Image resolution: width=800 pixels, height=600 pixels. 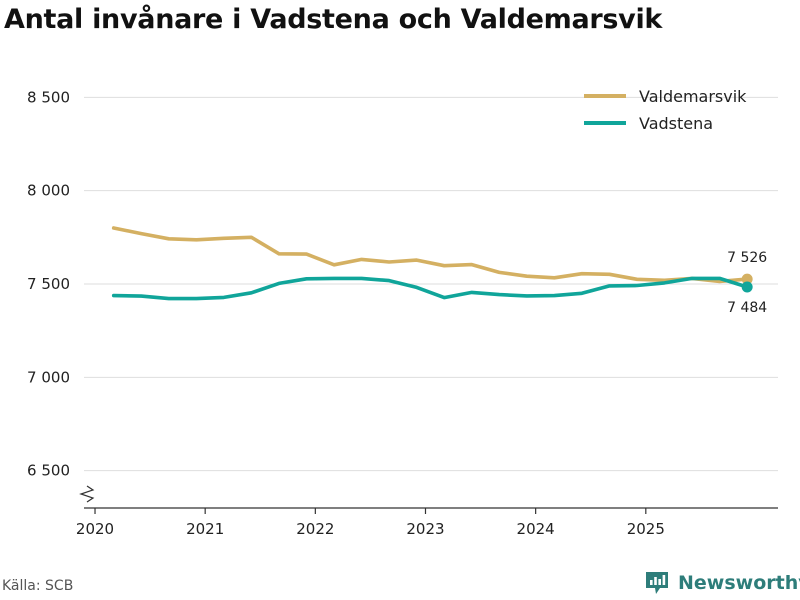 I want to click on y-tick-label: 7 000, so click(x=48, y=377).